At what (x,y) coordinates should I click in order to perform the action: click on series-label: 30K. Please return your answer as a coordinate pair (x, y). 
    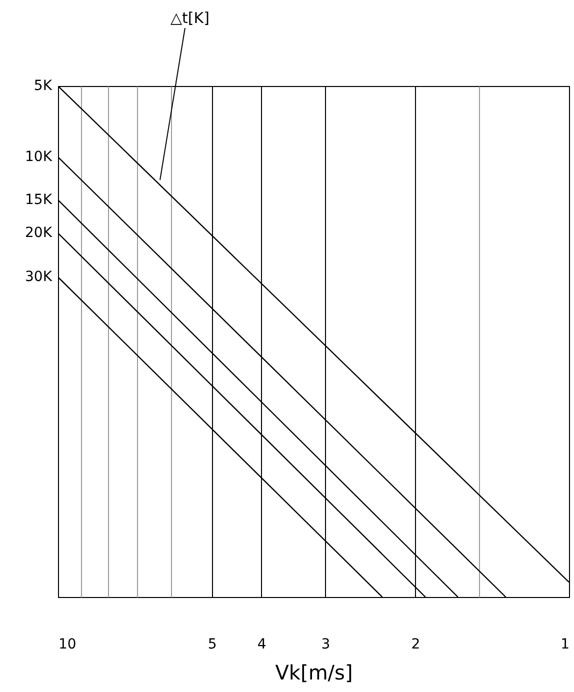
    Looking at the image, I should click on (39, 277).